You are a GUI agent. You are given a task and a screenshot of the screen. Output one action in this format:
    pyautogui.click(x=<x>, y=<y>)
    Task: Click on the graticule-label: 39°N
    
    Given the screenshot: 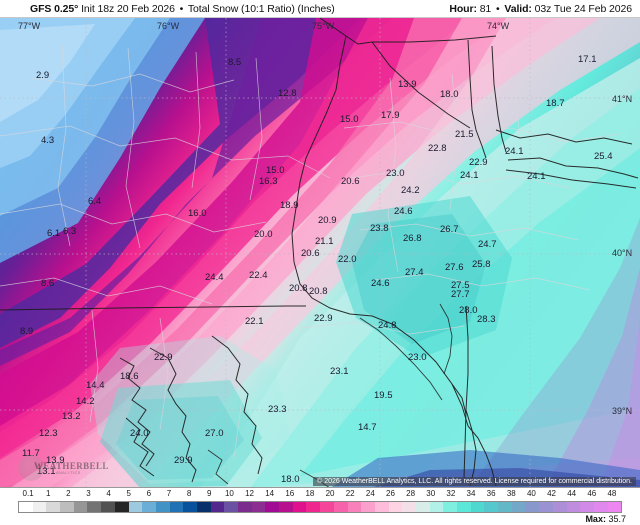 What is the action you would take?
    pyautogui.click(x=622, y=411)
    